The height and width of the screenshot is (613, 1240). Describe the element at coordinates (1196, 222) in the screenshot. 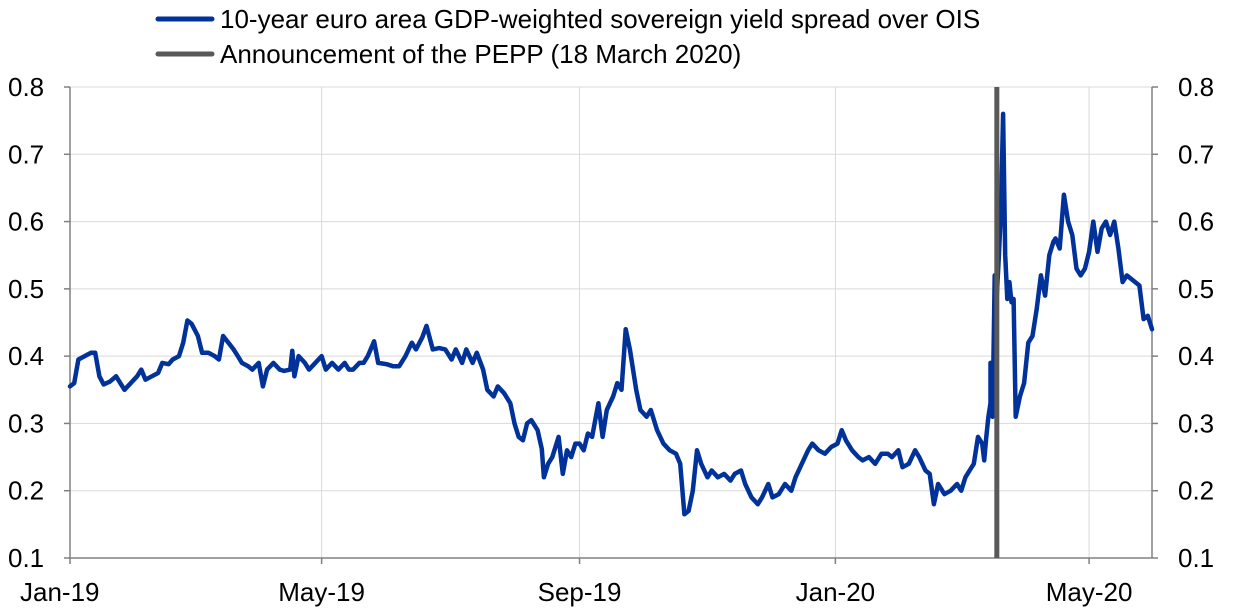

I see `y-tick-label-right: 0.6` at that location.